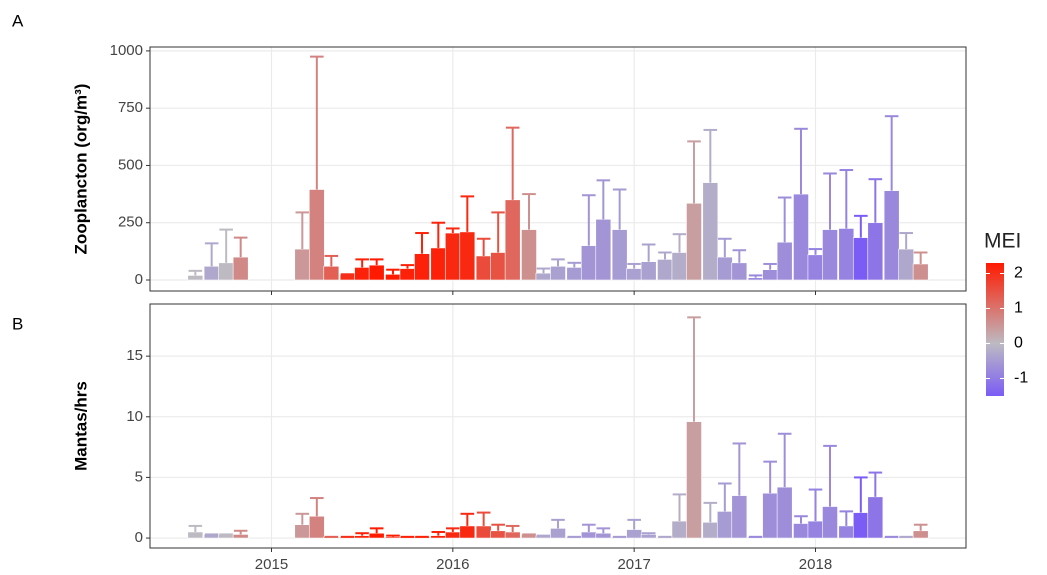 This screenshot has height=575, width=1047. Describe the element at coordinates (80, 169) in the screenshot. I see `y-axis-title: Zooplancton (org/m³)` at that location.